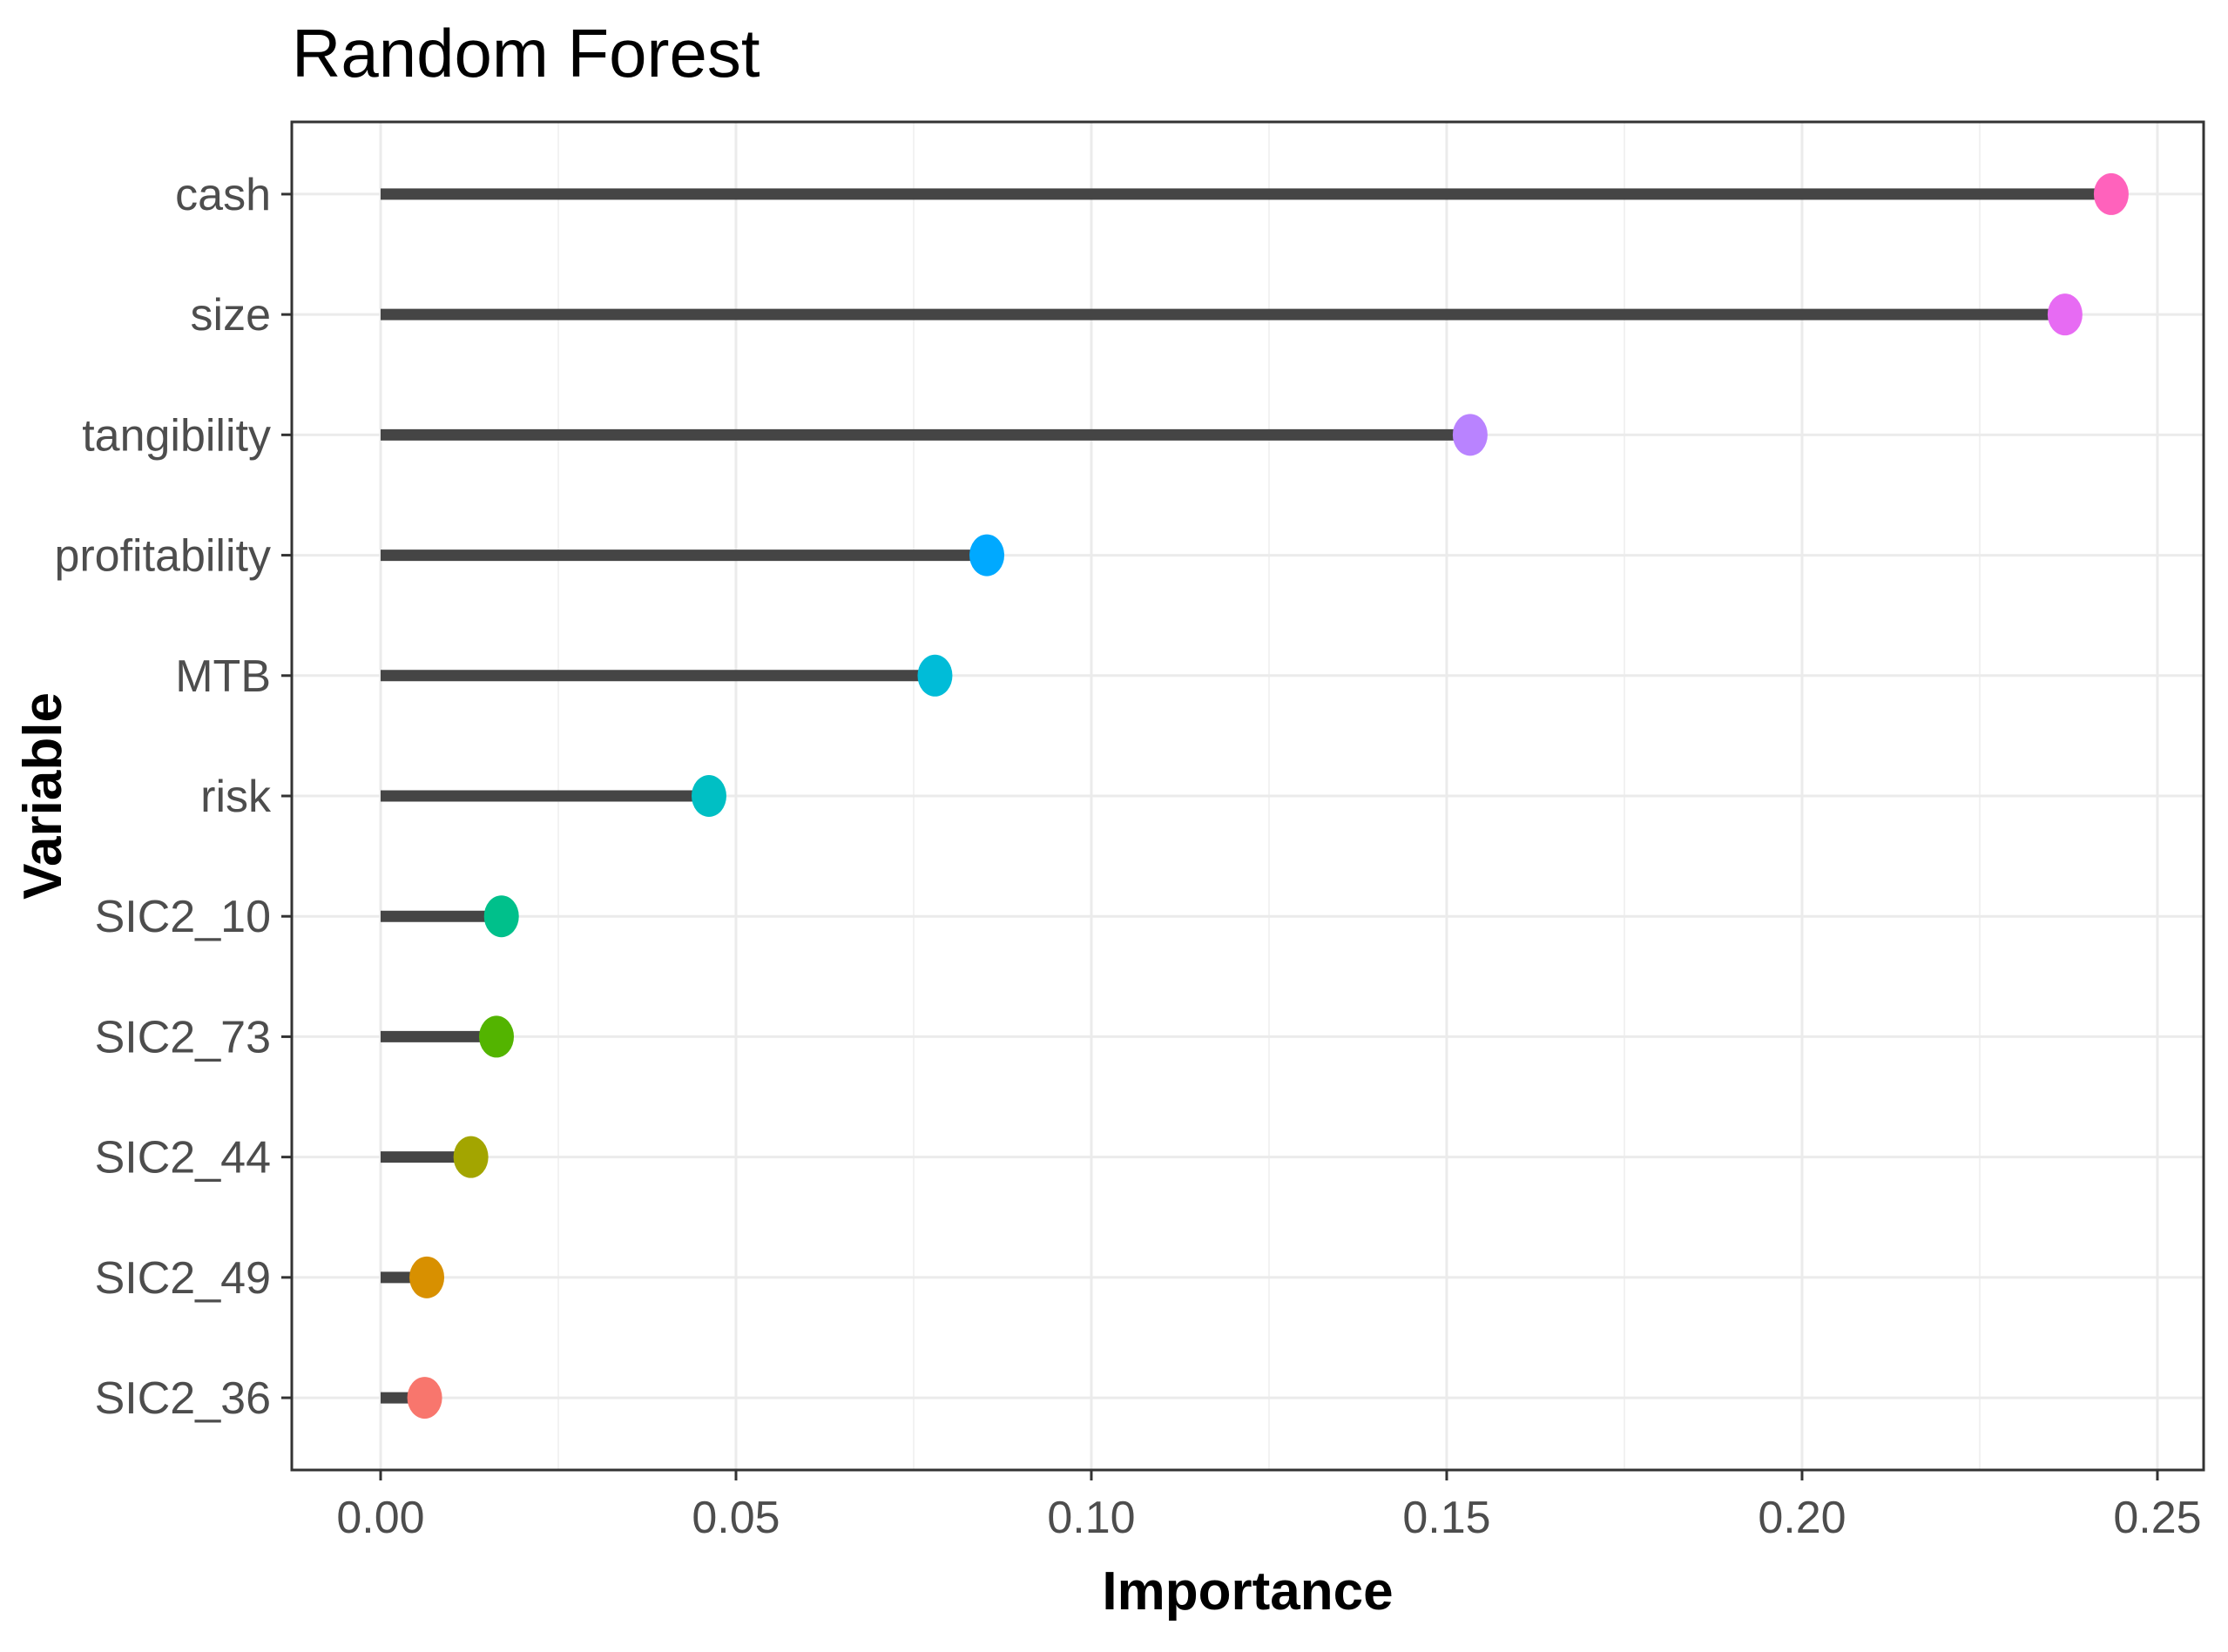  Describe the element at coordinates (183, 1398) in the screenshot. I see `y-tick-label: SIC2_36` at that location.